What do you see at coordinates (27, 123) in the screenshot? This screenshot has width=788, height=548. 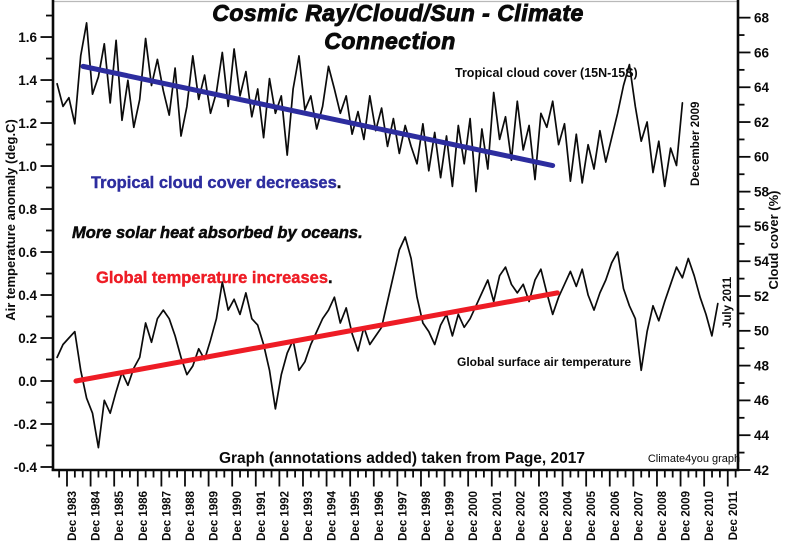 I see `left-tick-label: 1.2` at bounding box center [27, 123].